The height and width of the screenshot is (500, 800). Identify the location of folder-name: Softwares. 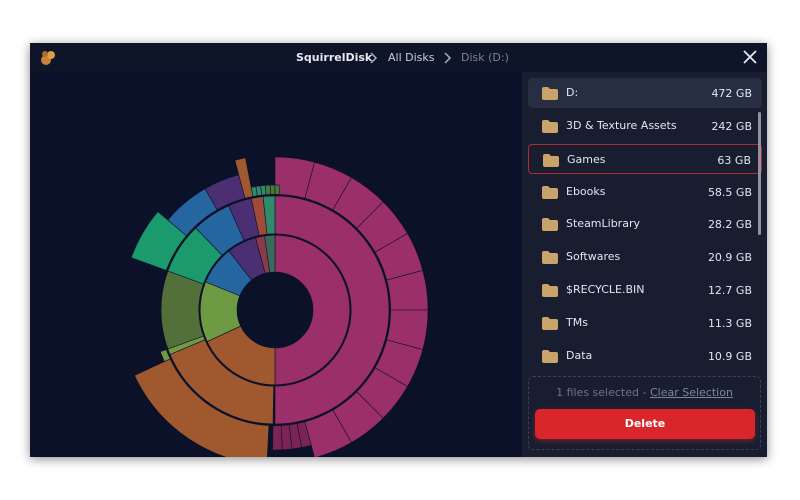
(593, 257).